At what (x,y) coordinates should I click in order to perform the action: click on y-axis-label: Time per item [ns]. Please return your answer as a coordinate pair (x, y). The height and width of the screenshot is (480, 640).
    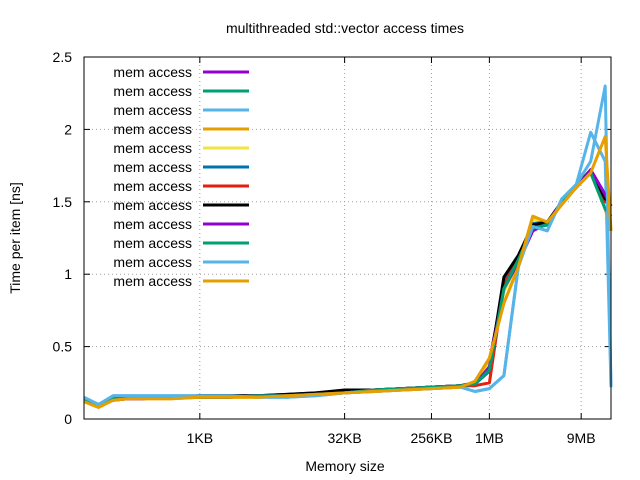
    Looking at the image, I should click on (15, 238).